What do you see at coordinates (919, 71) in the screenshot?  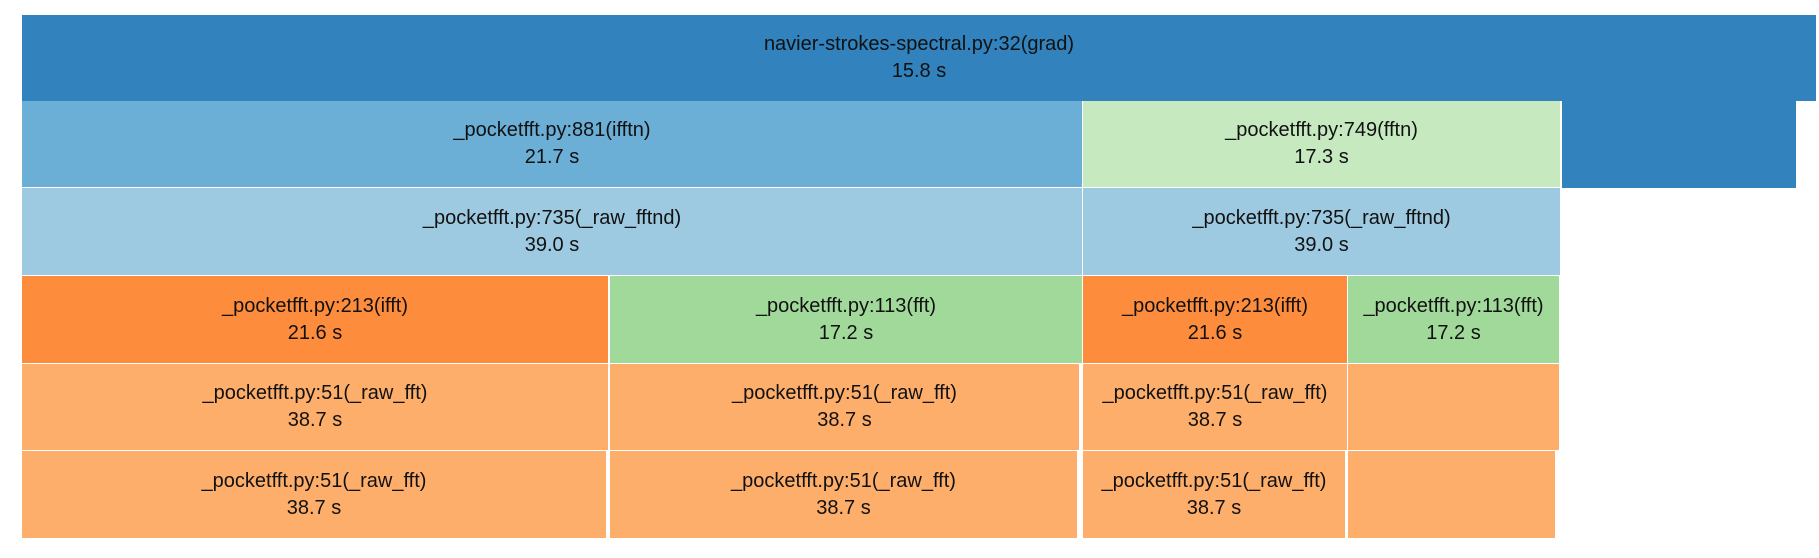 I see `node-value: 15.8 s` at bounding box center [919, 71].